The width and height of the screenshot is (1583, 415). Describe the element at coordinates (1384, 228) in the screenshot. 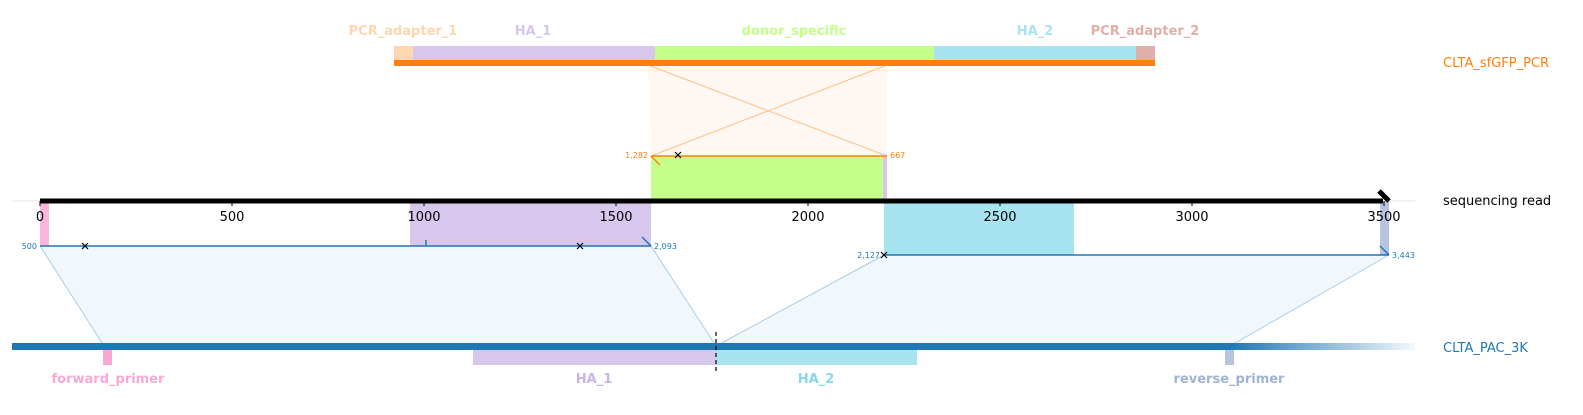

I see `read-feature-reverse-primer` at that location.